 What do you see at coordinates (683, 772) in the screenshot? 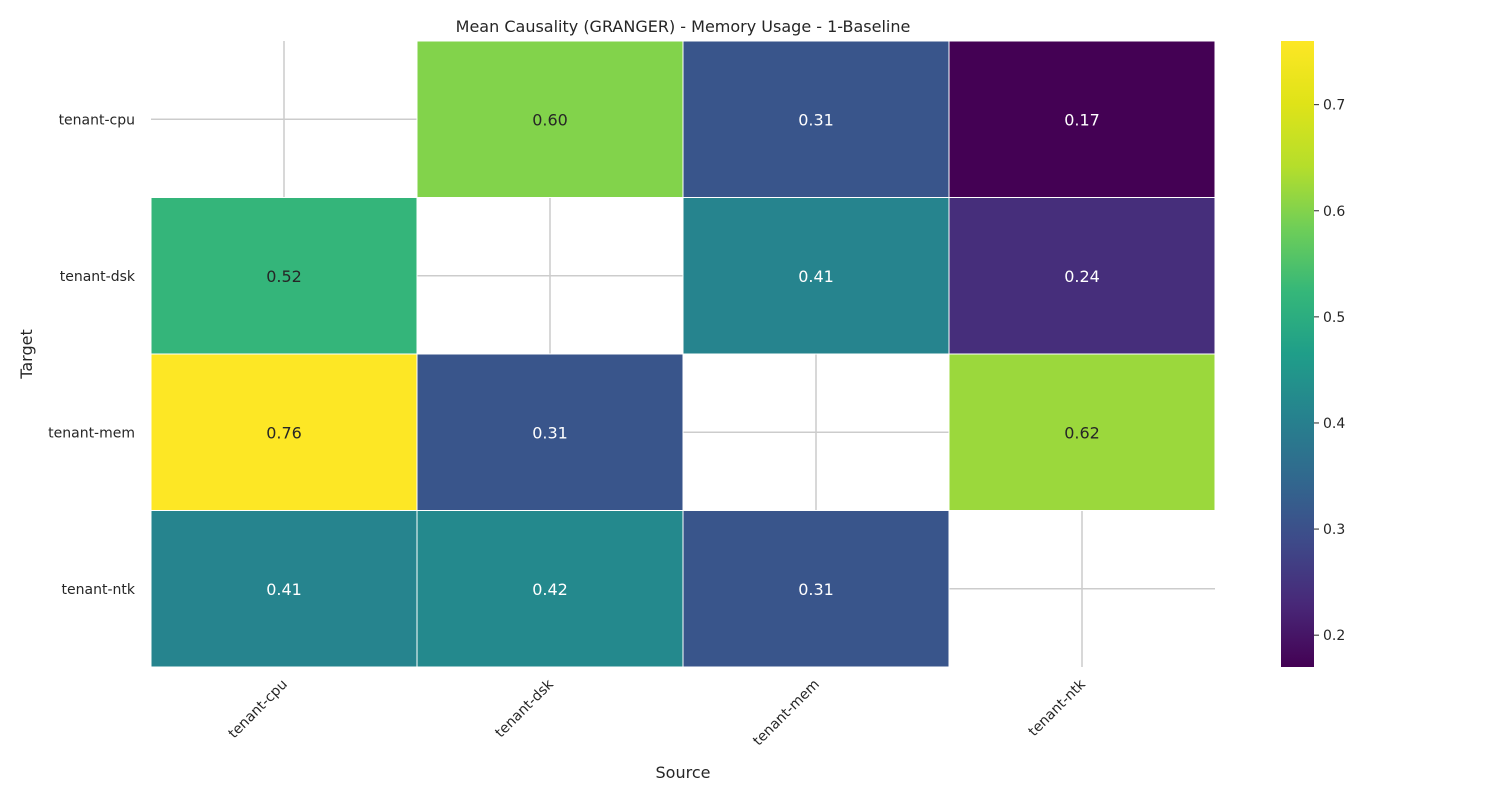
I see `x-axis-label: Source` at bounding box center [683, 772].